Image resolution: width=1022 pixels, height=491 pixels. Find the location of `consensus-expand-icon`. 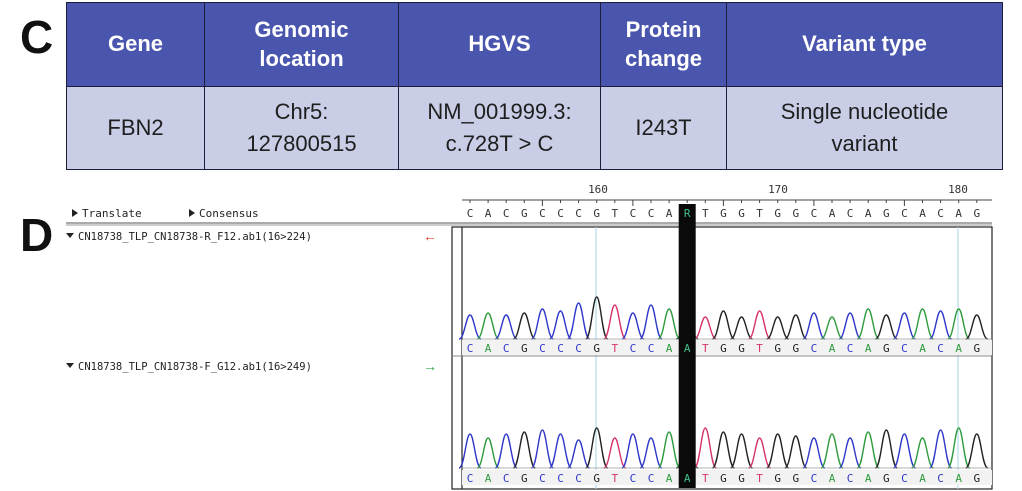

consensus-expand-icon is located at coordinates (192, 213).